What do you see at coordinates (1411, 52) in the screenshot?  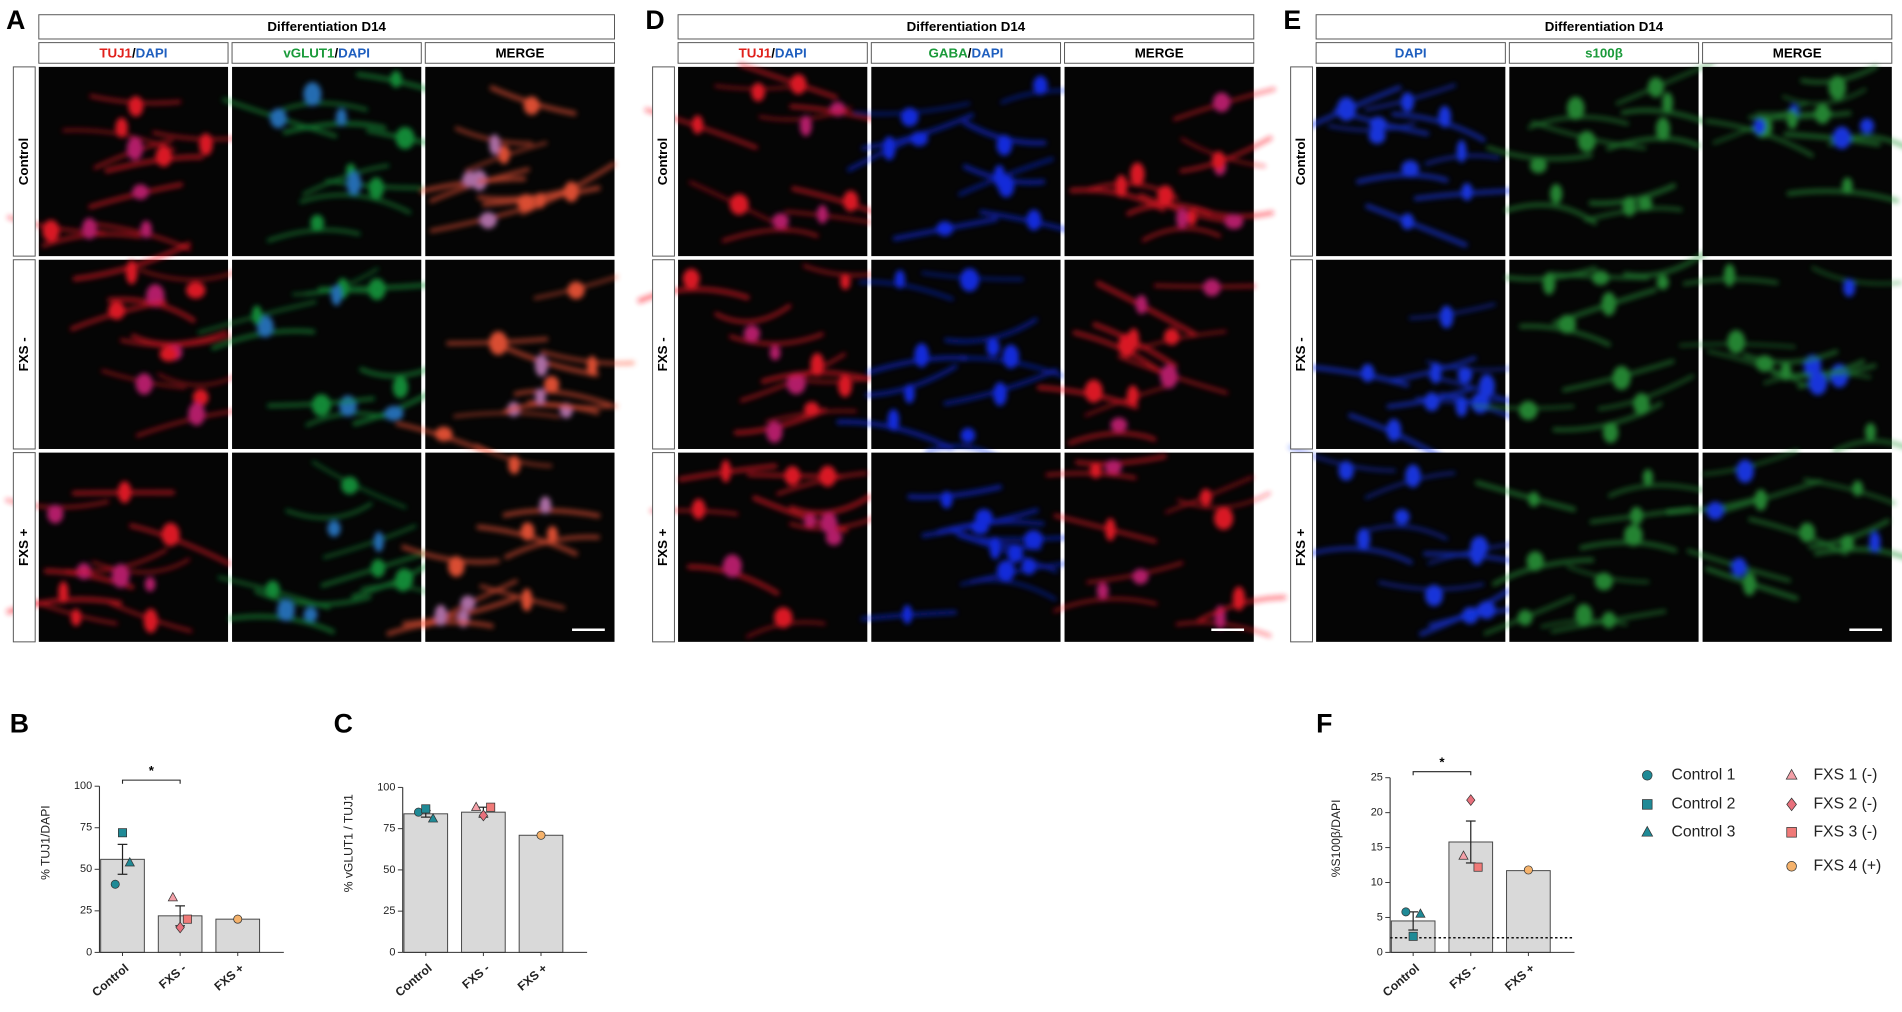 I see `column-label: DAPI` at bounding box center [1411, 52].